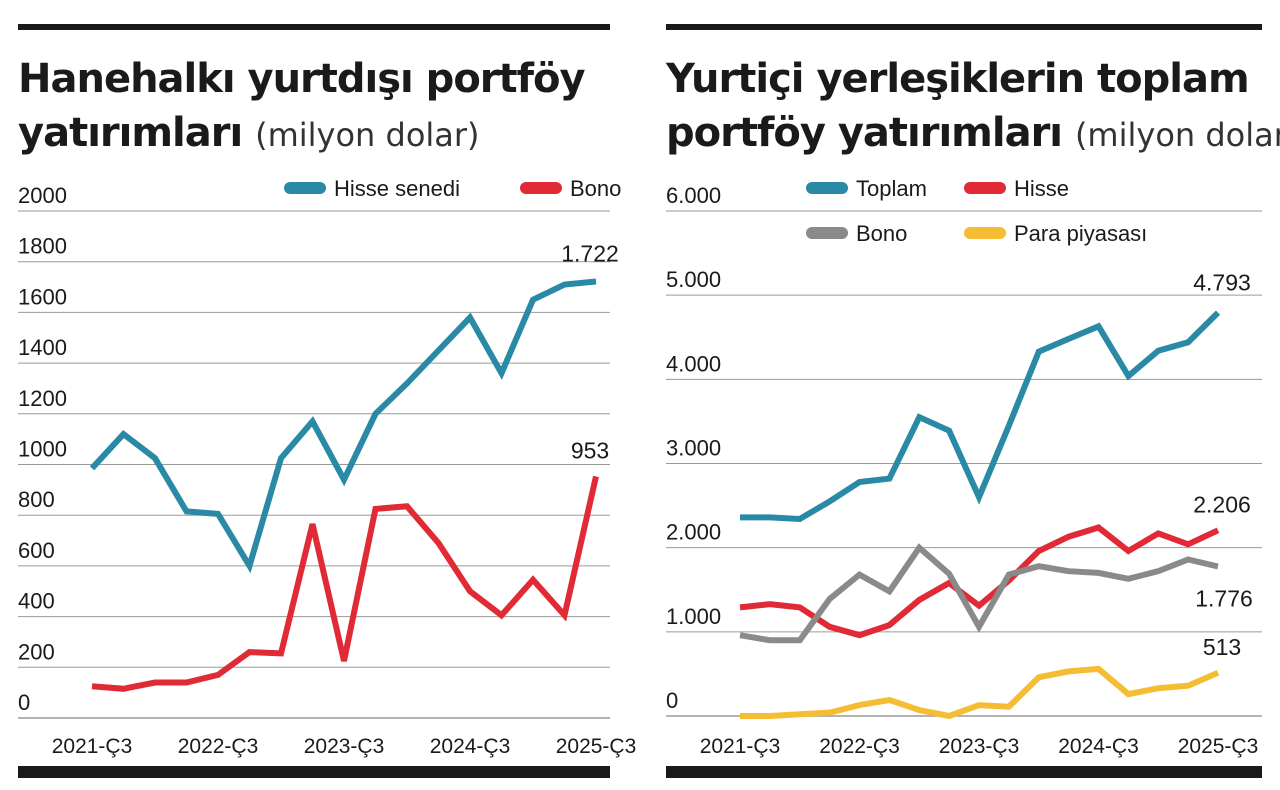 This screenshot has height=790, width=1280. I want to click on right-title-line1: Yurtiçi yerleşiklerin toplam, so click(958, 79).